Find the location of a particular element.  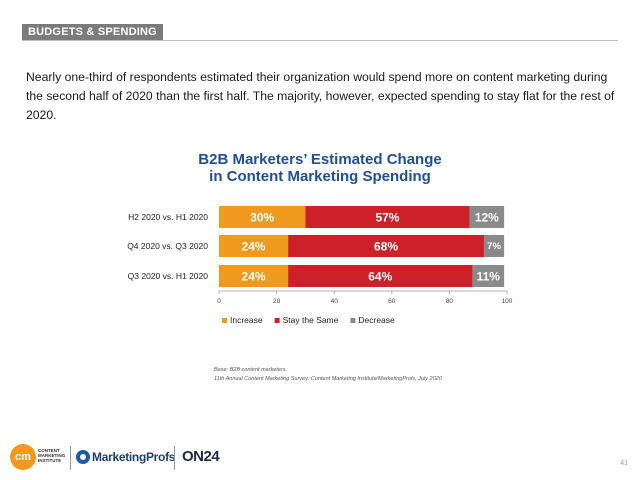

section-divider is located at coordinates (320, 40).